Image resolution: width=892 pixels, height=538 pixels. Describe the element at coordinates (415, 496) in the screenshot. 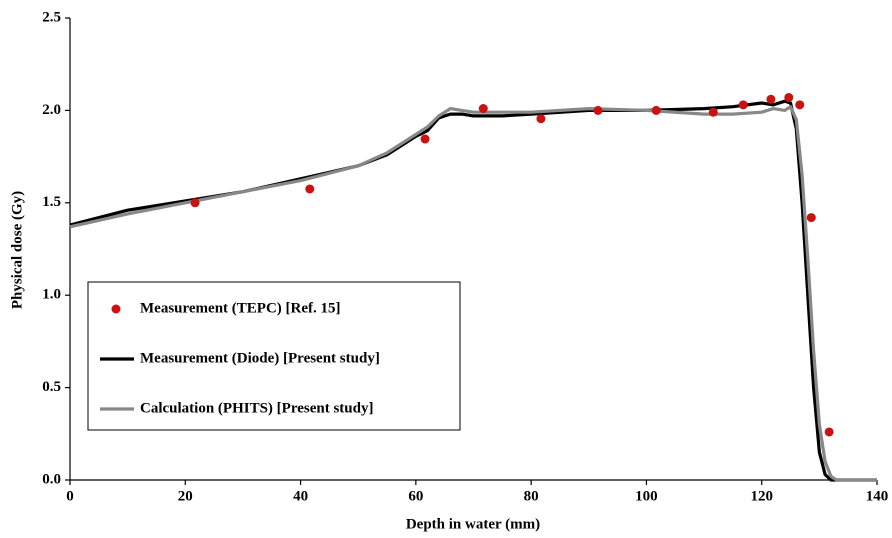

I see `x-tick-label: 60` at that location.